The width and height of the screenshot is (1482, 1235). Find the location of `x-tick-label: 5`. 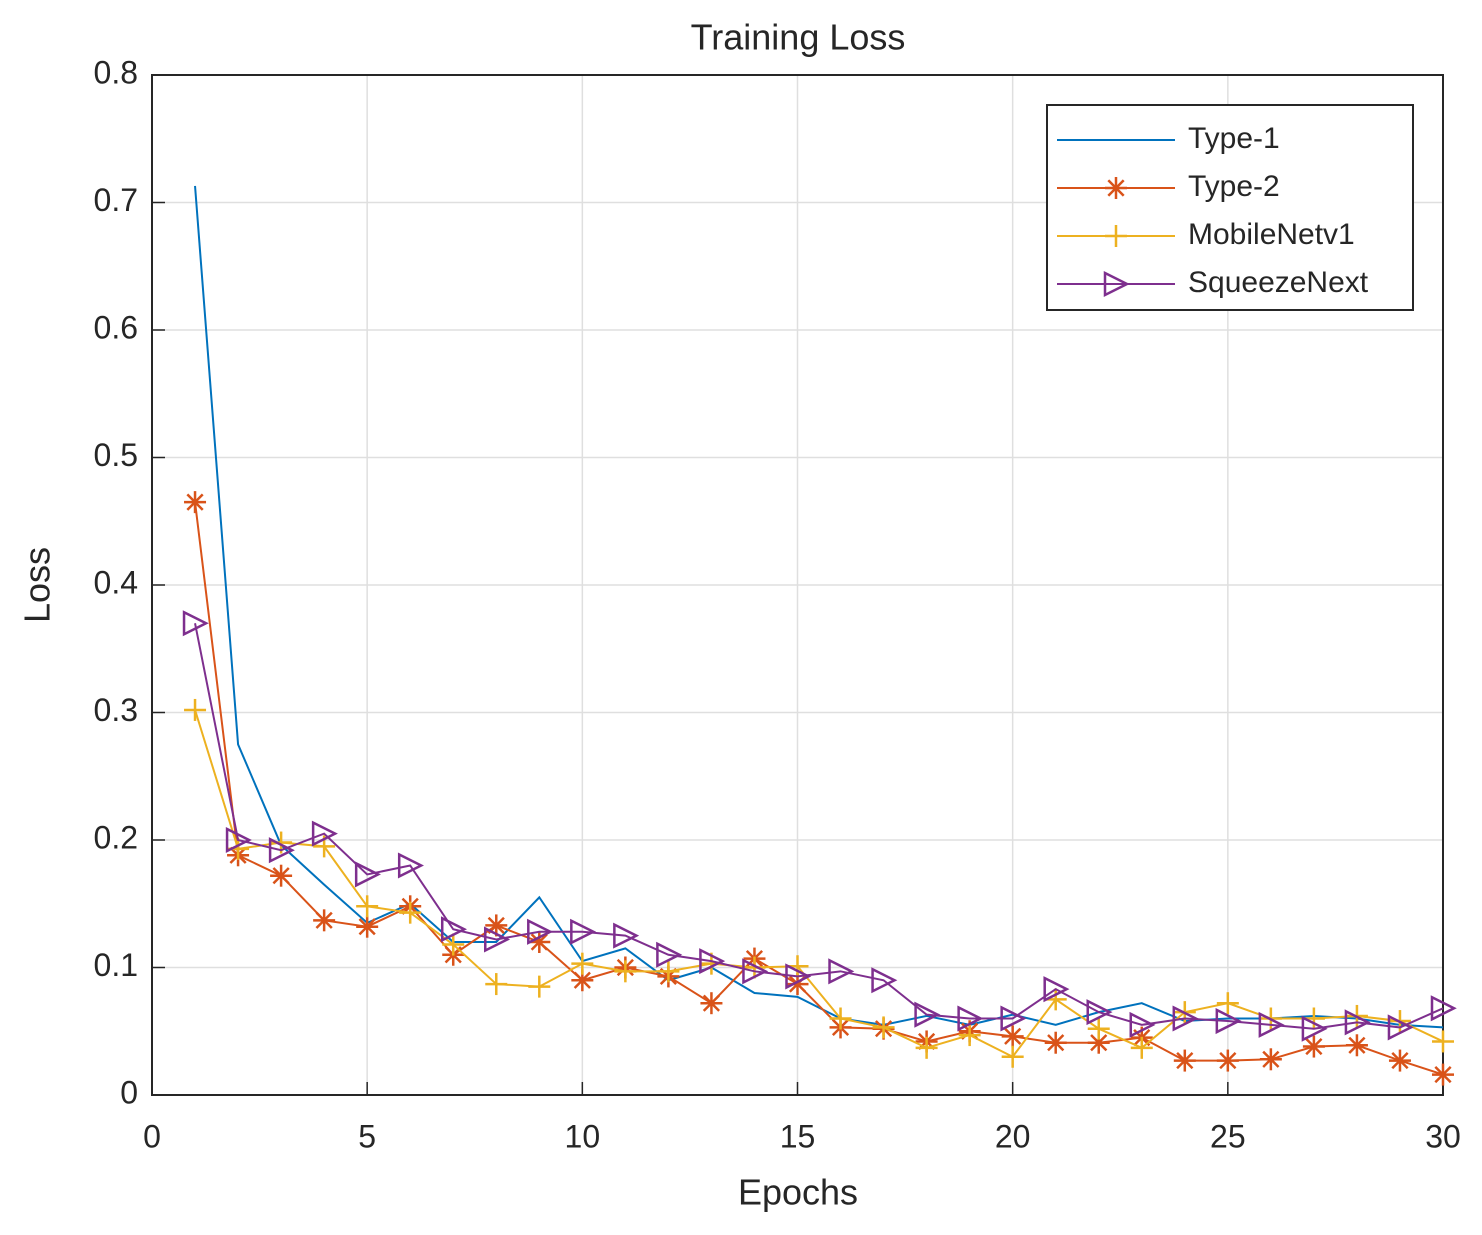

x-tick-label: 5 is located at coordinates (367, 1136).